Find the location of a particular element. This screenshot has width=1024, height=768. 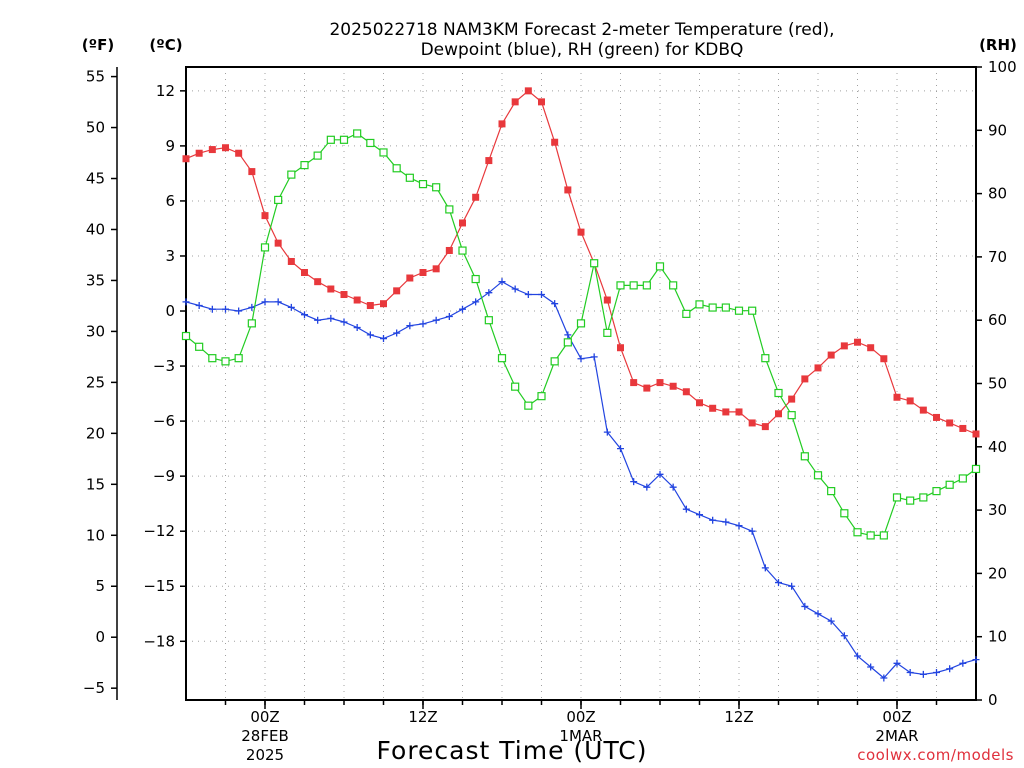

time-tick-year: 2025 is located at coordinates (265, 755).